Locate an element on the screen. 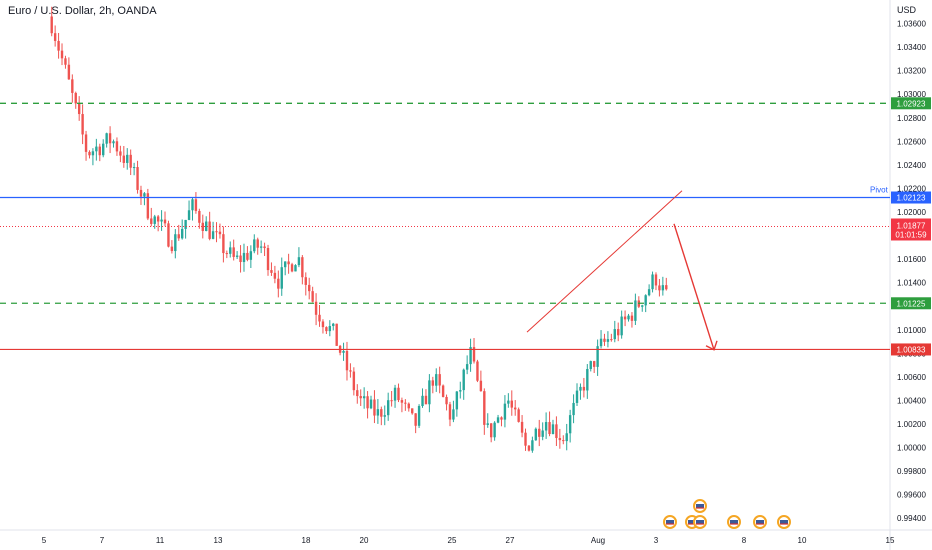  x-tick-label: 10 is located at coordinates (802, 540).